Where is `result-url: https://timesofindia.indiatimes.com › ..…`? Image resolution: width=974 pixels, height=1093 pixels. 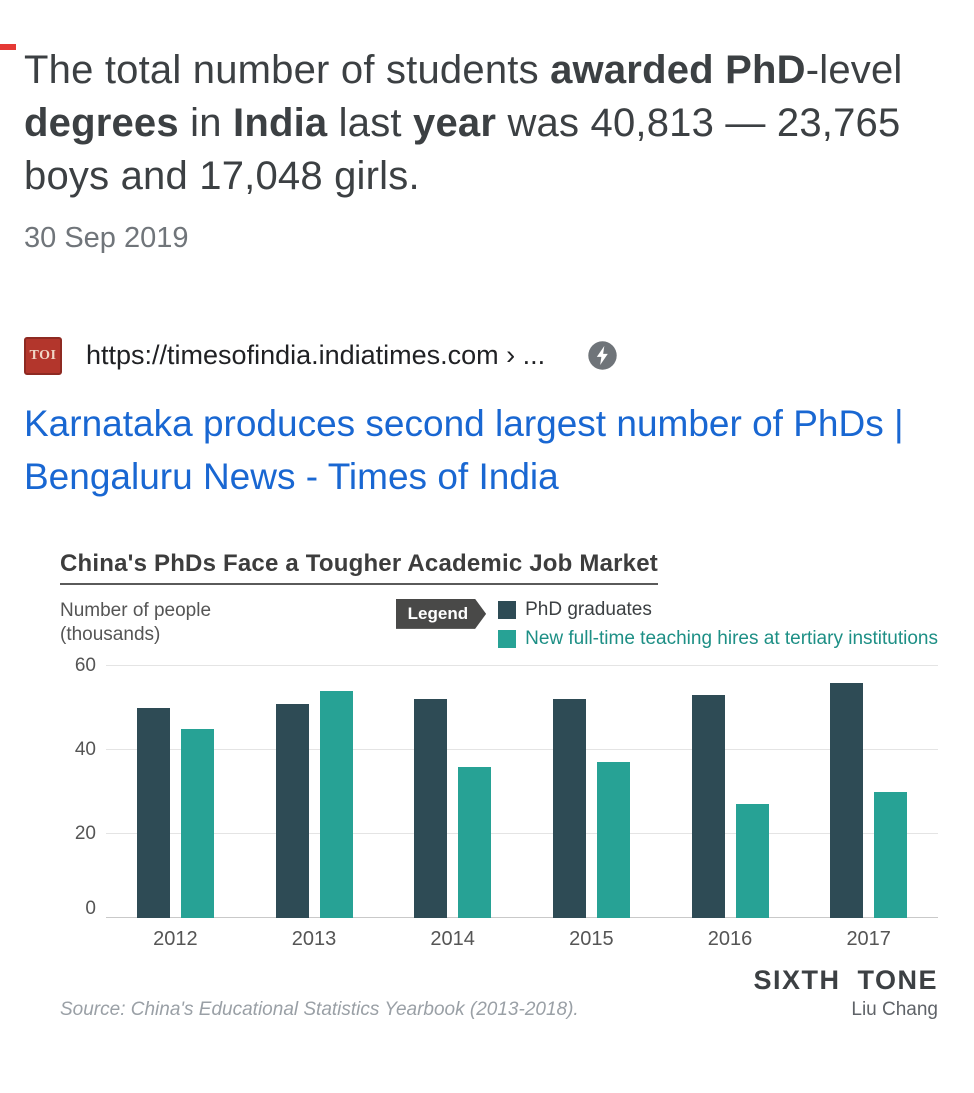 result-url: https://timesofindia.indiatimes.com › ..… is located at coordinates (316, 355).